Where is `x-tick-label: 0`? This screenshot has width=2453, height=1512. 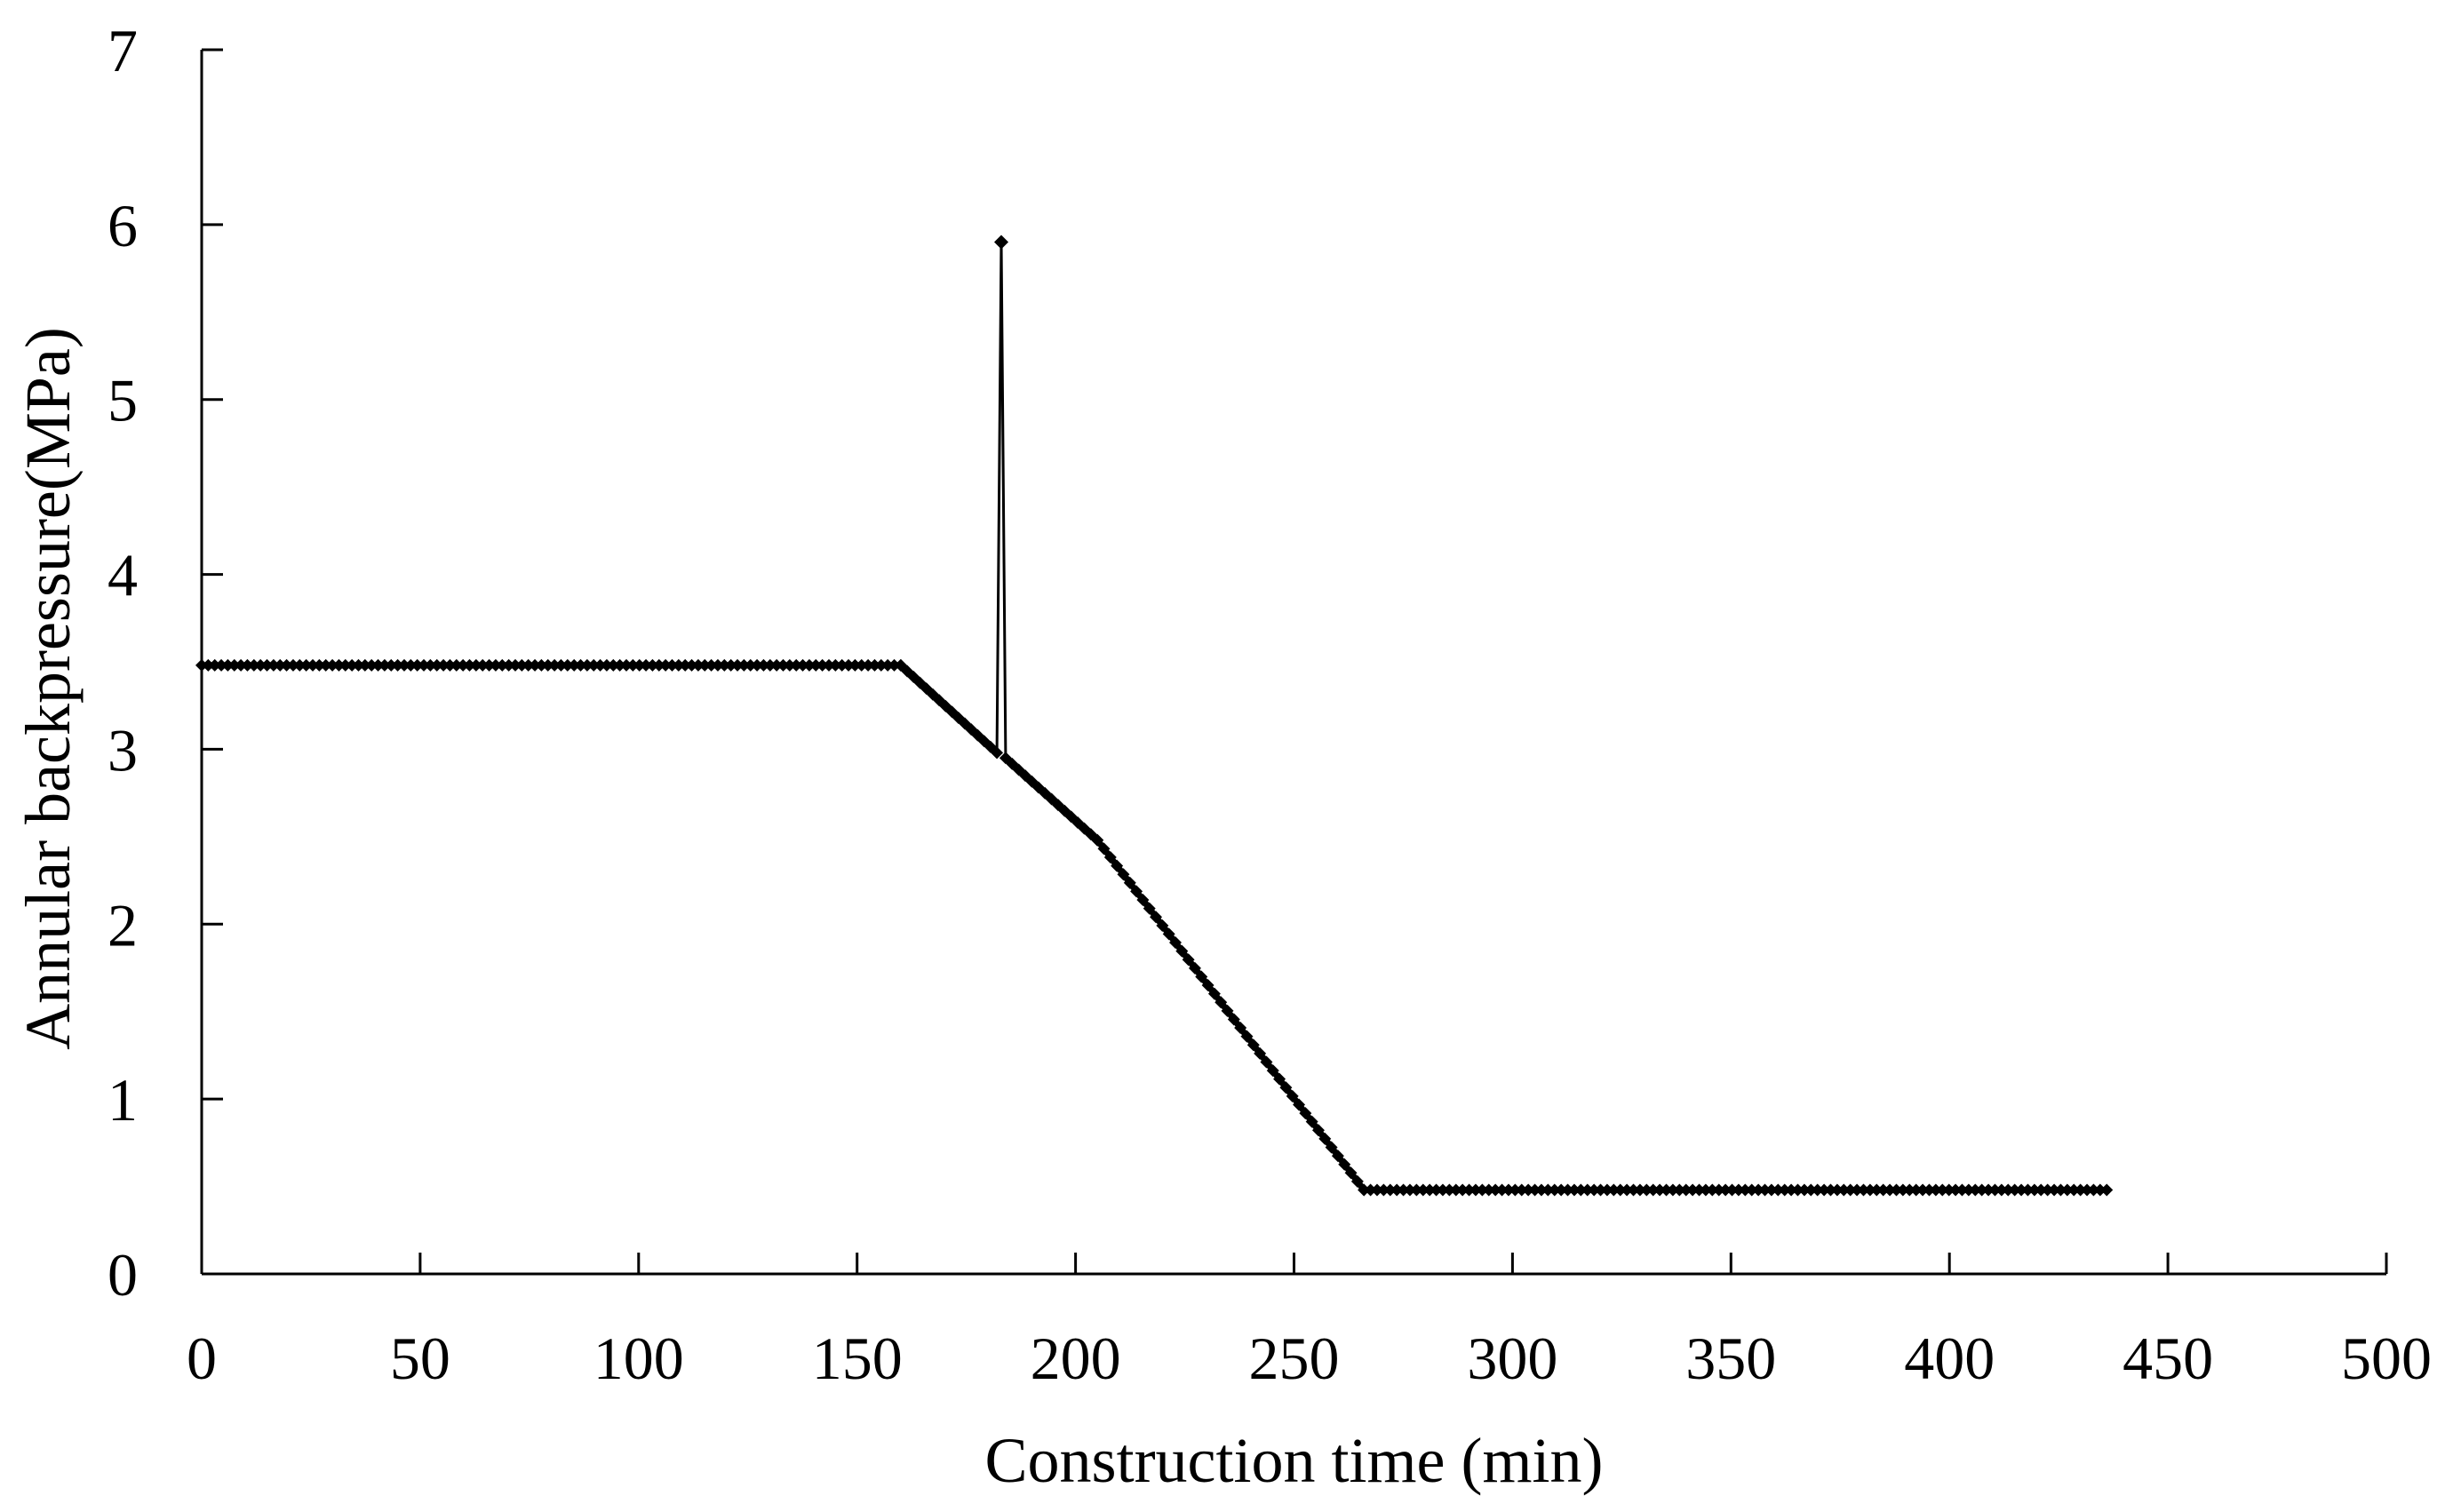
x-tick-label: 0 is located at coordinates (202, 1358).